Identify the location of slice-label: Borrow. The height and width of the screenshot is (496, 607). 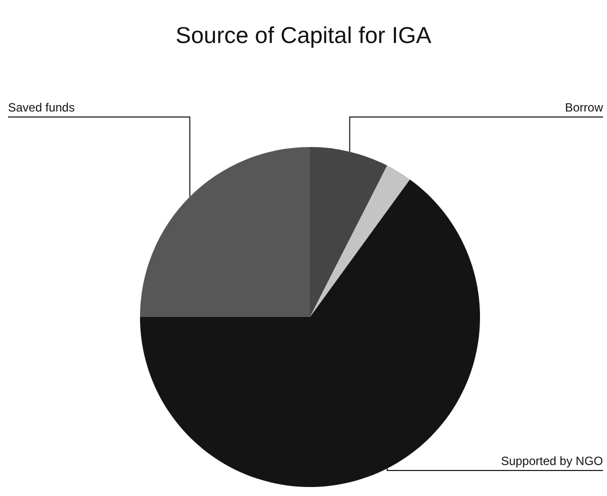
(584, 107).